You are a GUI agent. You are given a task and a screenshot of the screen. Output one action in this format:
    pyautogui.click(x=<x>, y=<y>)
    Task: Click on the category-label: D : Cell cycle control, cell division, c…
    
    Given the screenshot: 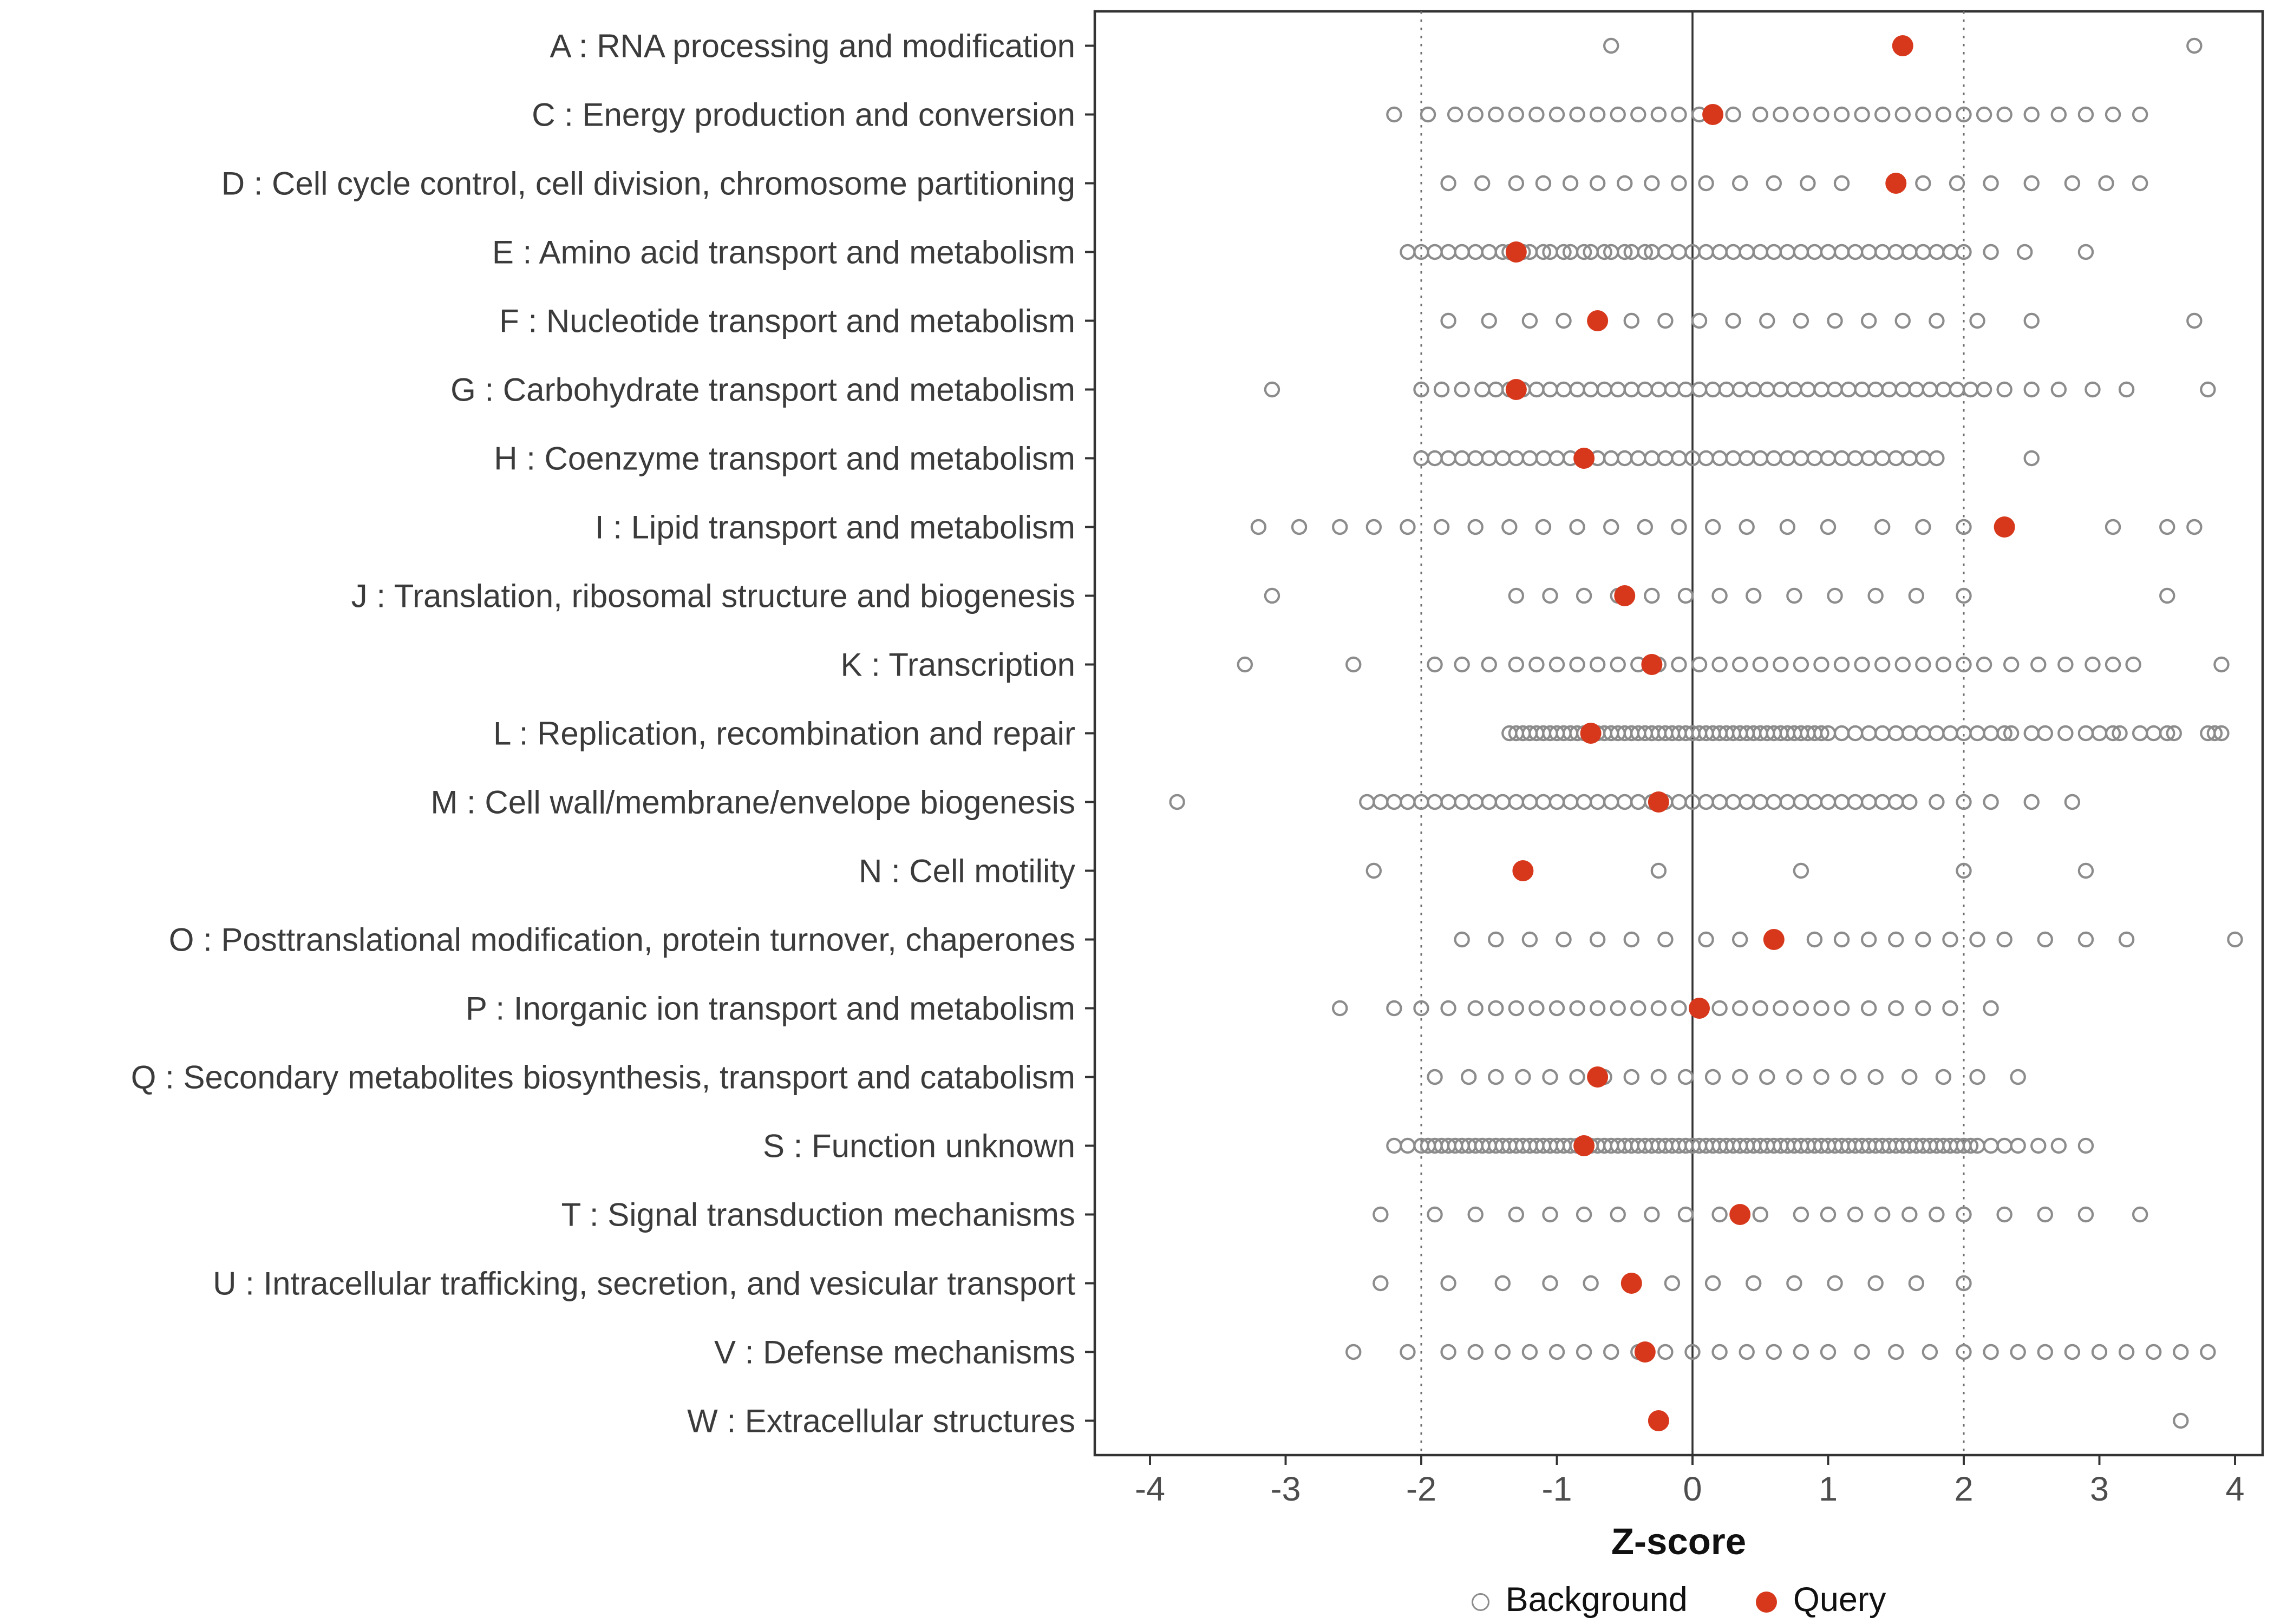 What is the action you would take?
    pyautogui.click(x=648, y=184)
    